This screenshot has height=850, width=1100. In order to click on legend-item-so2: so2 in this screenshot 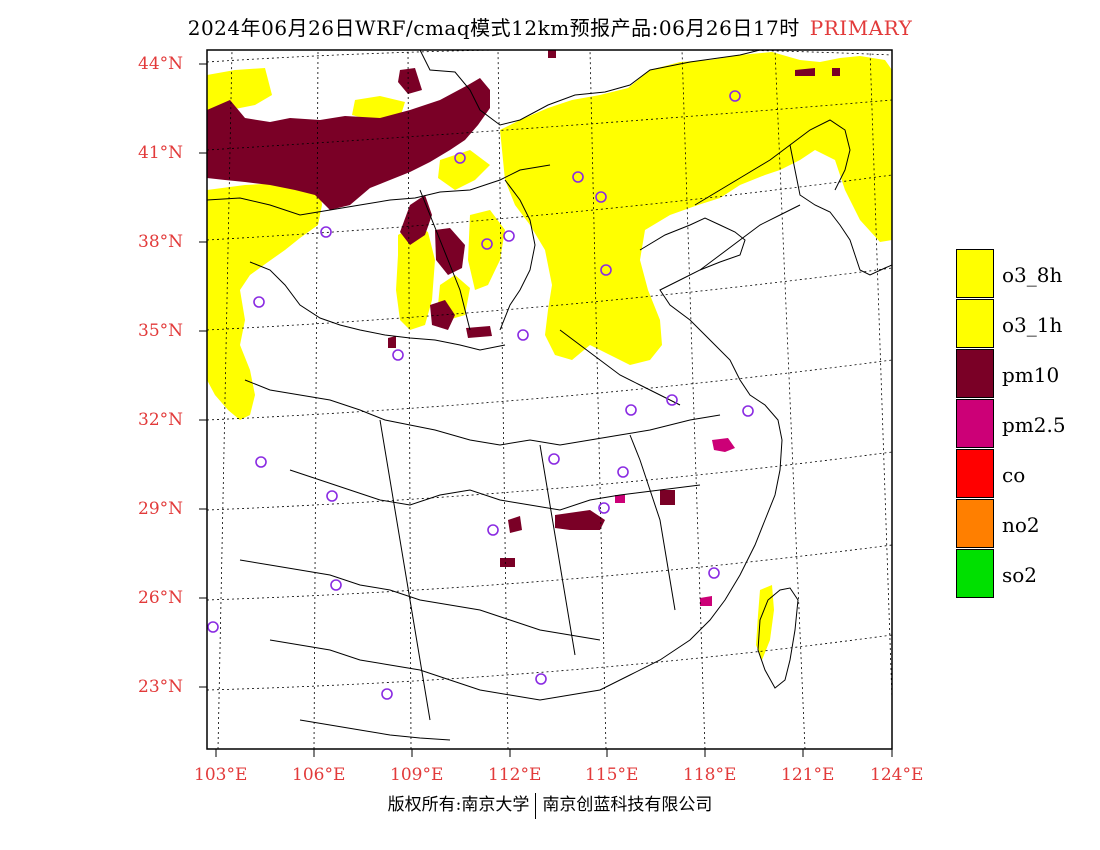, I will do `click(1028, 574)`.